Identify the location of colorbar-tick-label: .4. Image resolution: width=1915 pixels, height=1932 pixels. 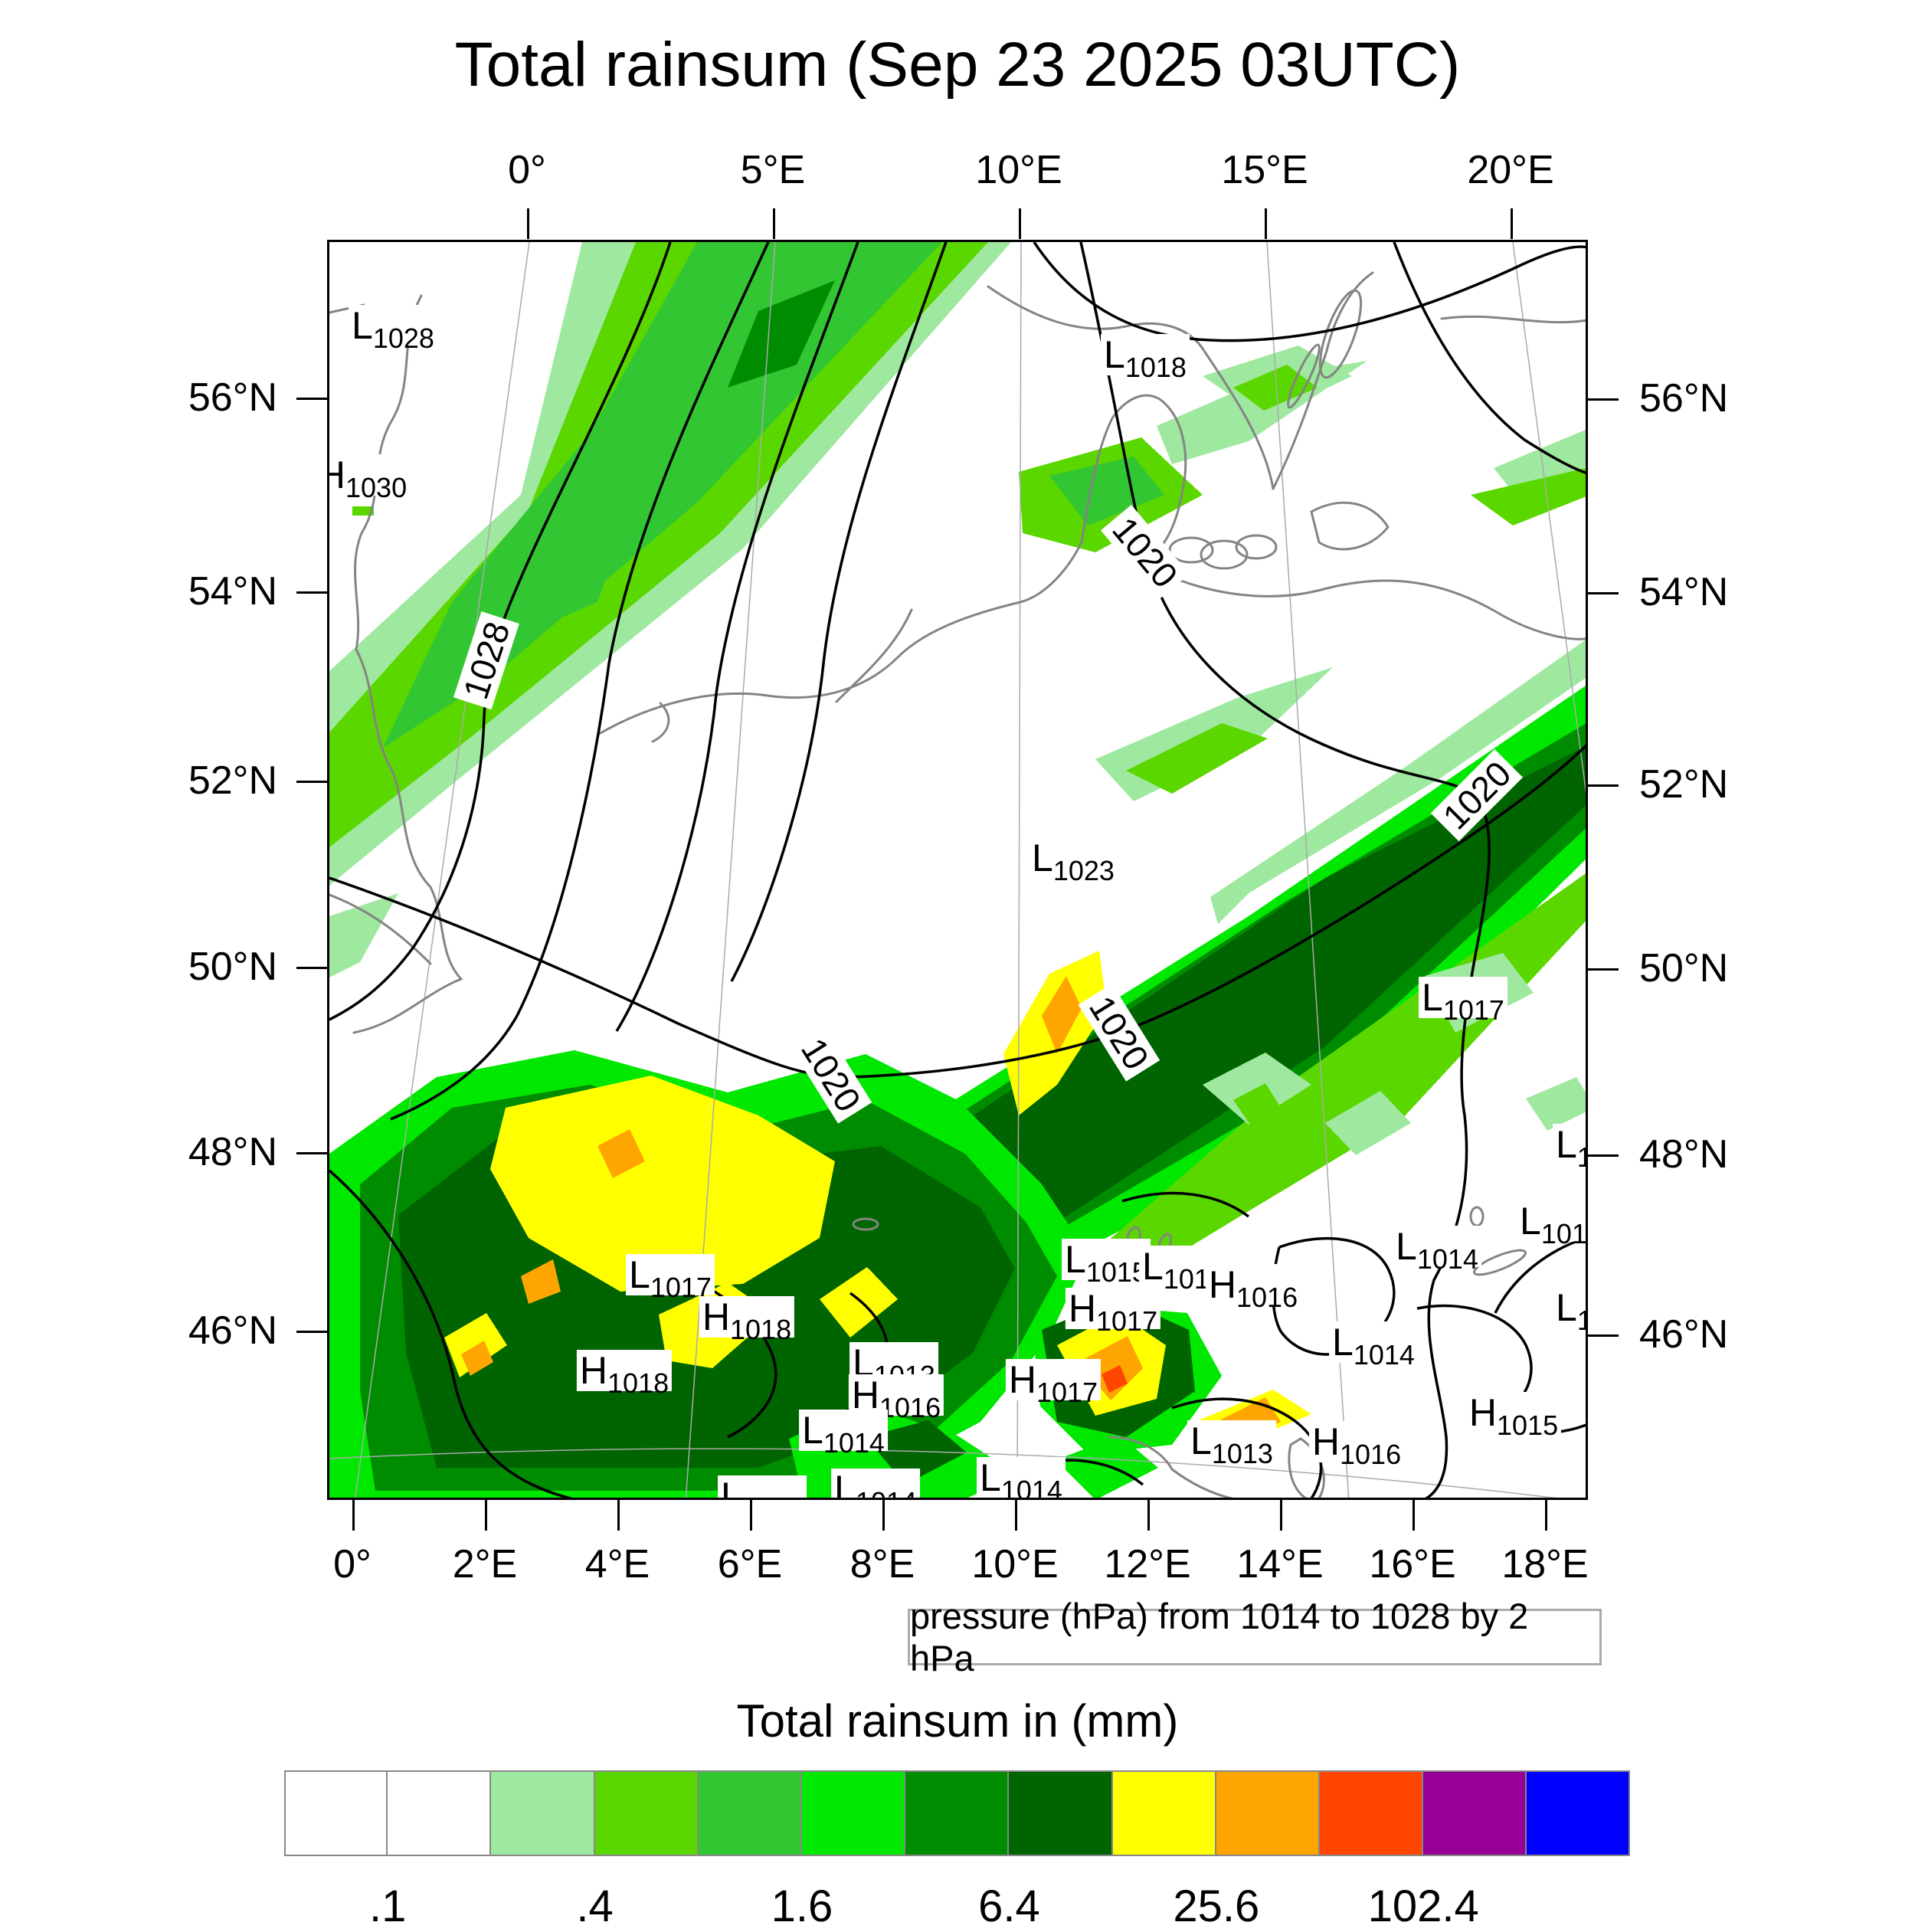
(595, 1906).